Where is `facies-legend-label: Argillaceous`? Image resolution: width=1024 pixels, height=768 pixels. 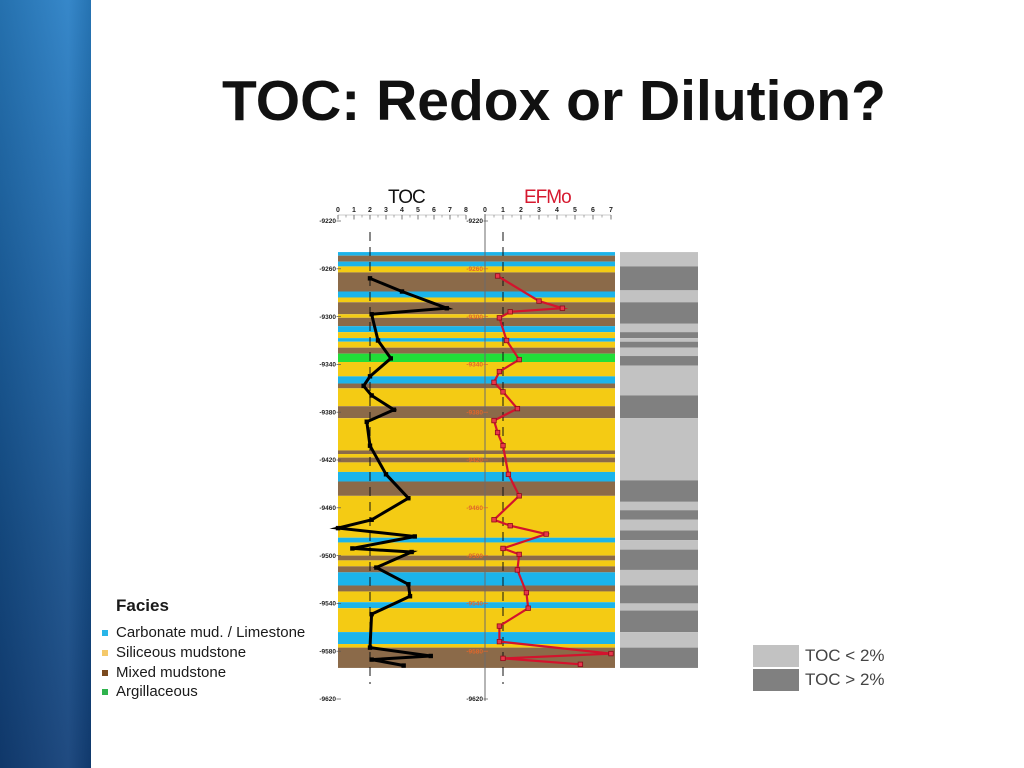 facies-legend-label: Argillaceous is located at coordinates (157, 691).